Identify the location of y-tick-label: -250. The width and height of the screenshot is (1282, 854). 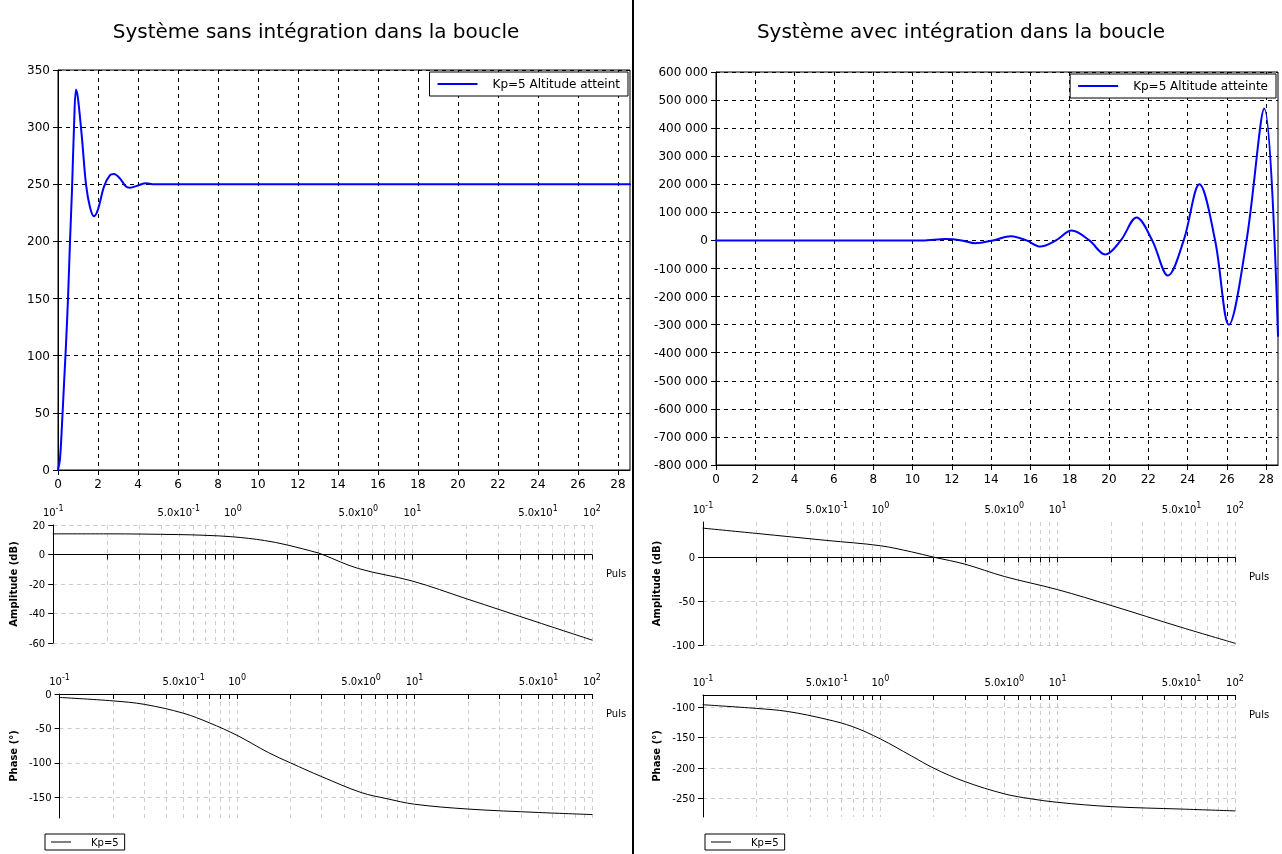
(683, 799).